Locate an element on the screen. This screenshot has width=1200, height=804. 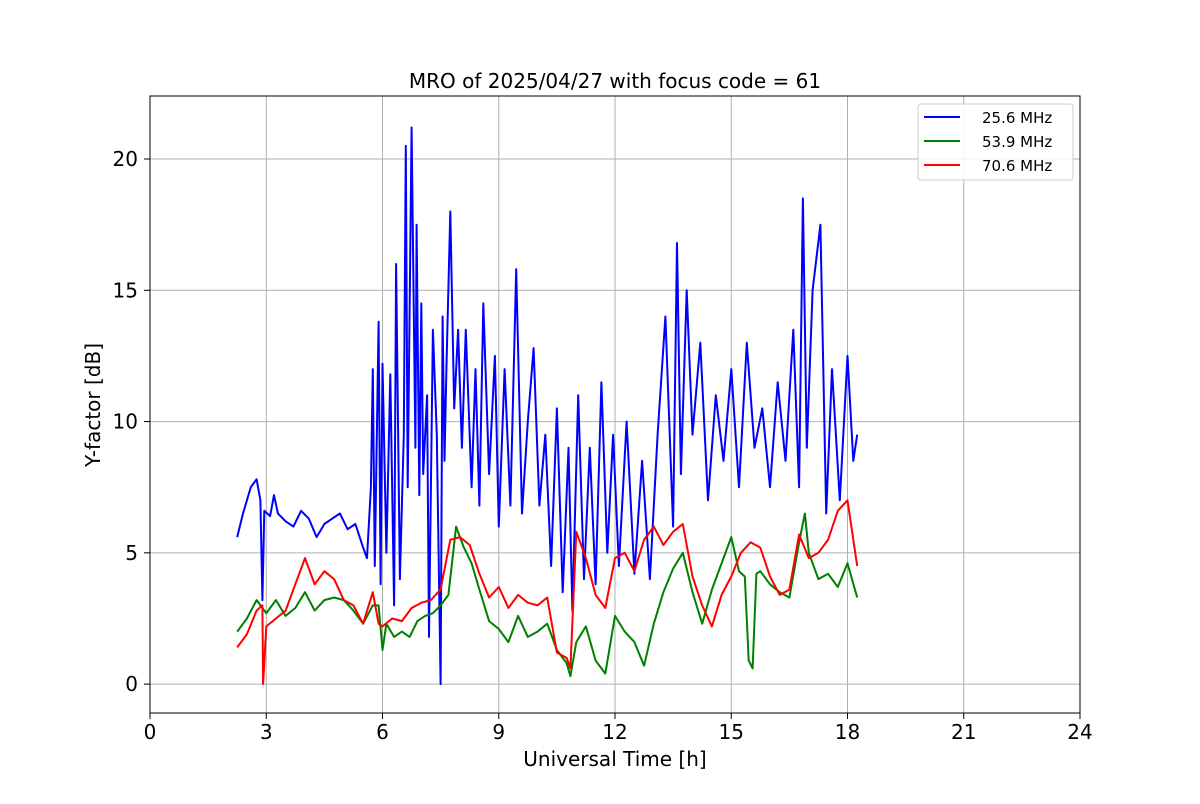
legend-label-3: 70.6 MHz is located at coordinates (1017, 166).